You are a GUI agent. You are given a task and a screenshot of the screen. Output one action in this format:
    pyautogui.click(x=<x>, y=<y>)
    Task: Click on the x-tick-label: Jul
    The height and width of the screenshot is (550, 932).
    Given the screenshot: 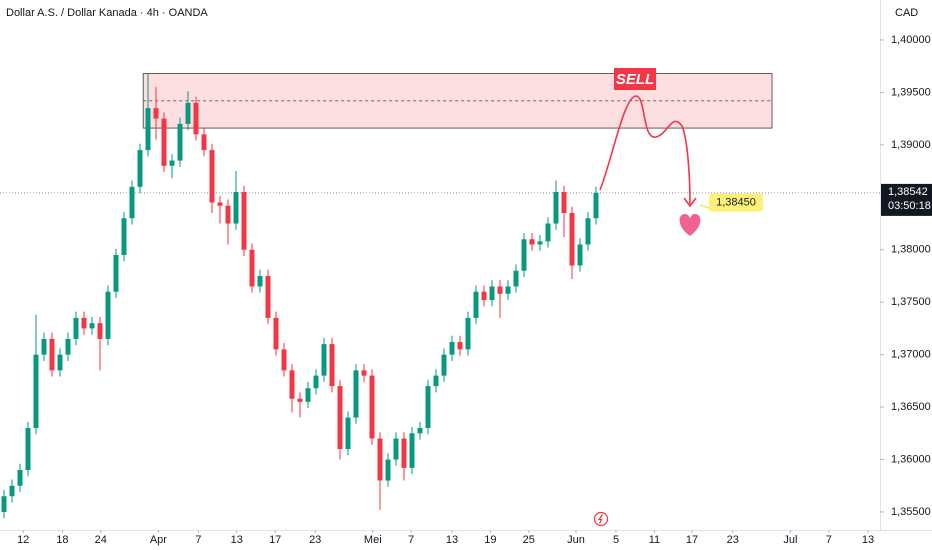 What is the action you would take?
    pyautogui.click(x=790, y=540)
    